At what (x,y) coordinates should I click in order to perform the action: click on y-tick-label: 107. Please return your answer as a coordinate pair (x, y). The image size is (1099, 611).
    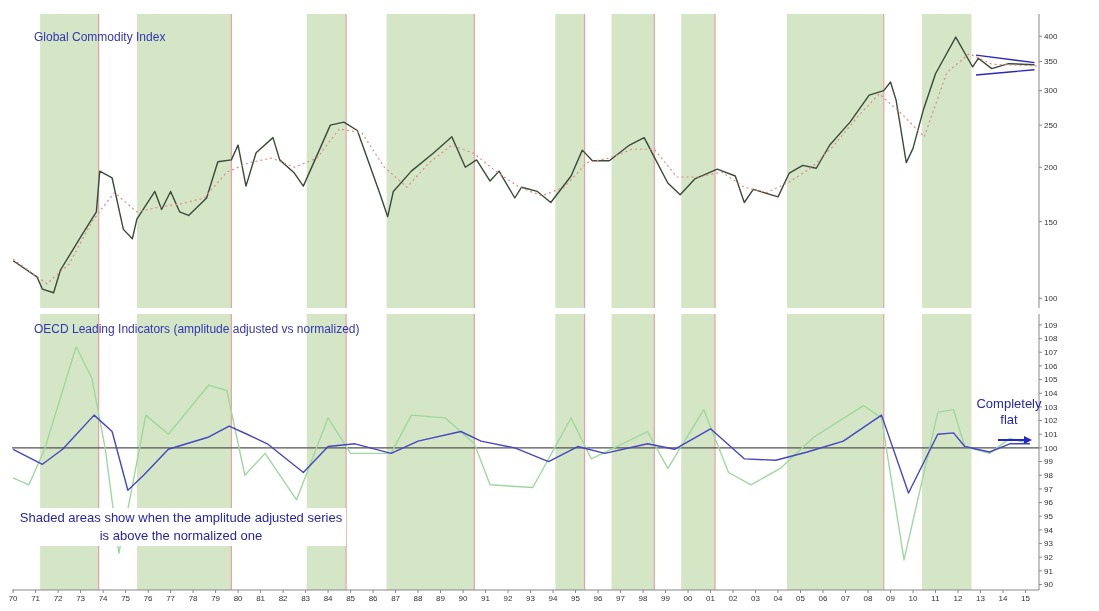
    Looking at the image, I should click on (1051, 353).